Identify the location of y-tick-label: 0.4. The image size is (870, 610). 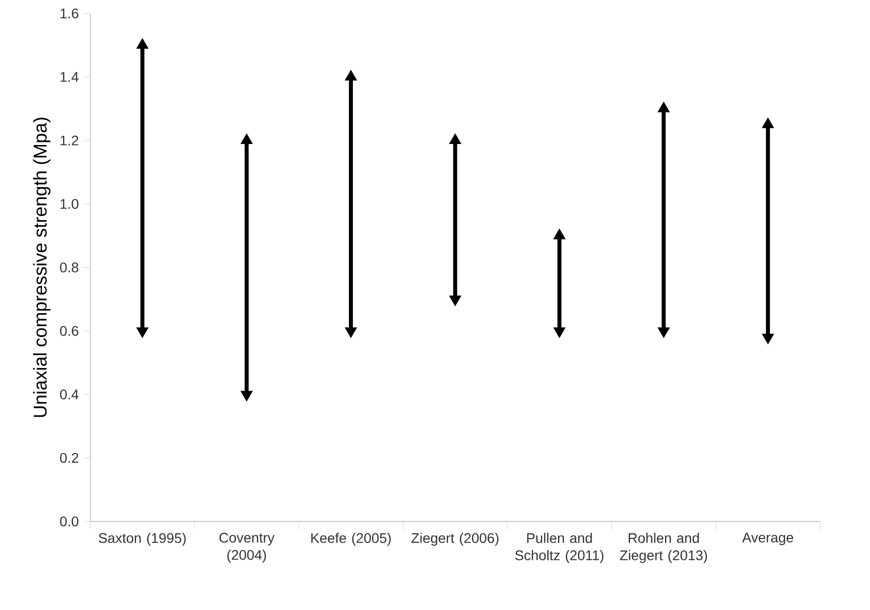
(69, 395).